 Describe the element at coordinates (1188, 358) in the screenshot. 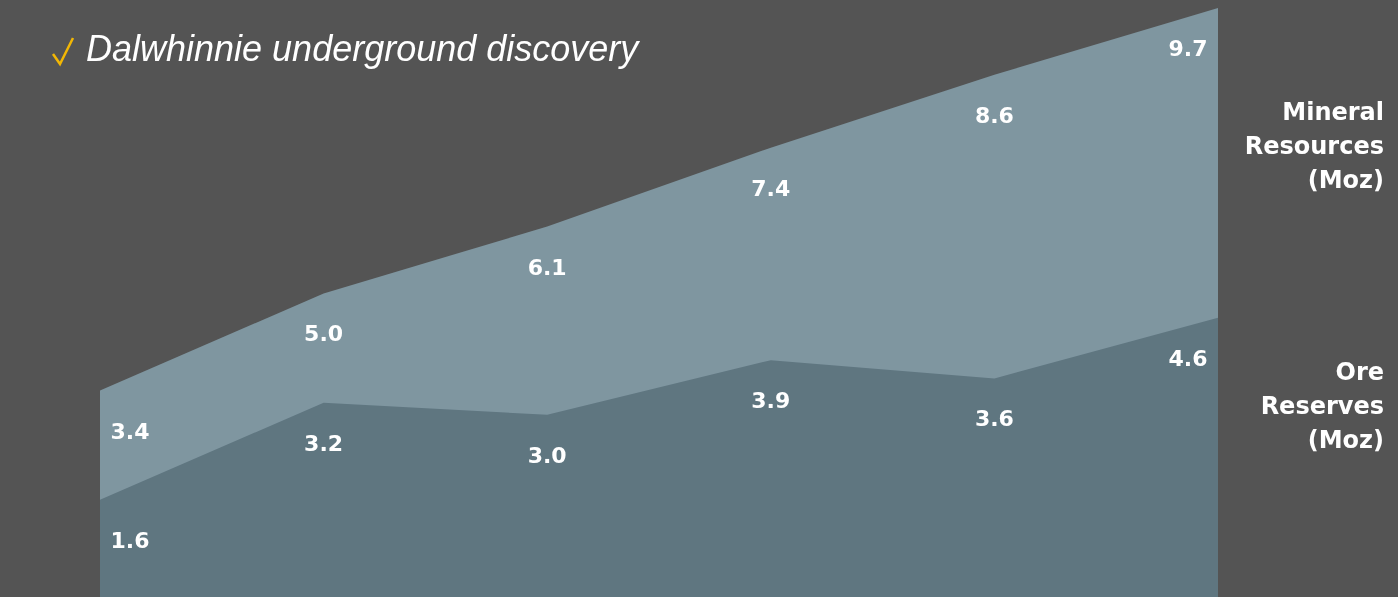

I see `data-label: 4.6` at that location.